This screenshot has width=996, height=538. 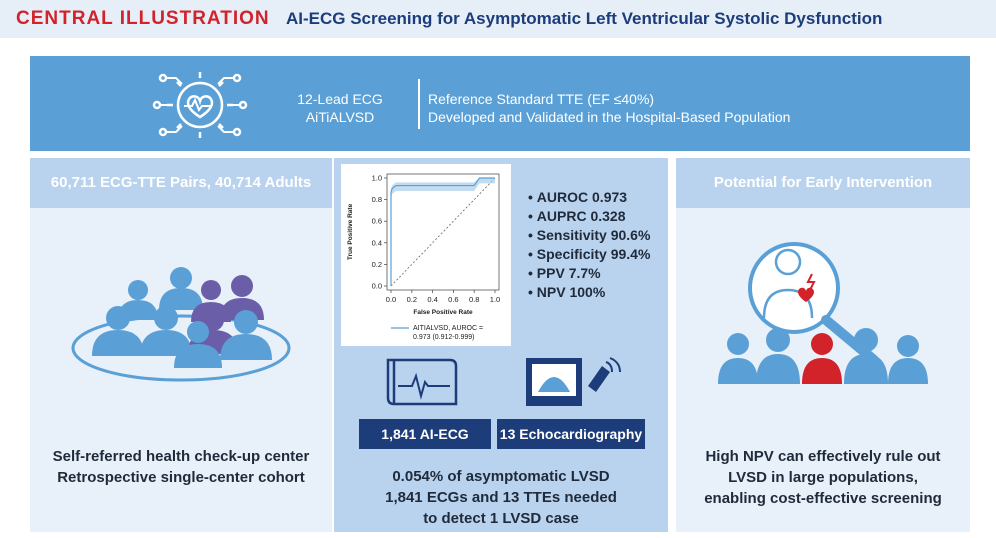 What do you see at coordinates (823, 456) in the screenshot?
I see `intervention-caption-line-1: High NPV can effectively rule out` at bounding box center [823, 456].